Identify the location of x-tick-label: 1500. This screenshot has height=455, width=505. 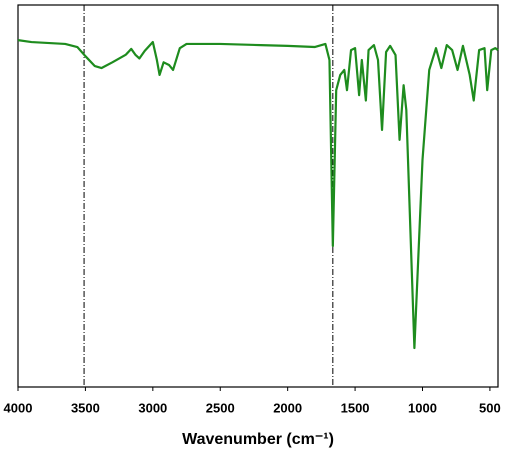
(355, 407).